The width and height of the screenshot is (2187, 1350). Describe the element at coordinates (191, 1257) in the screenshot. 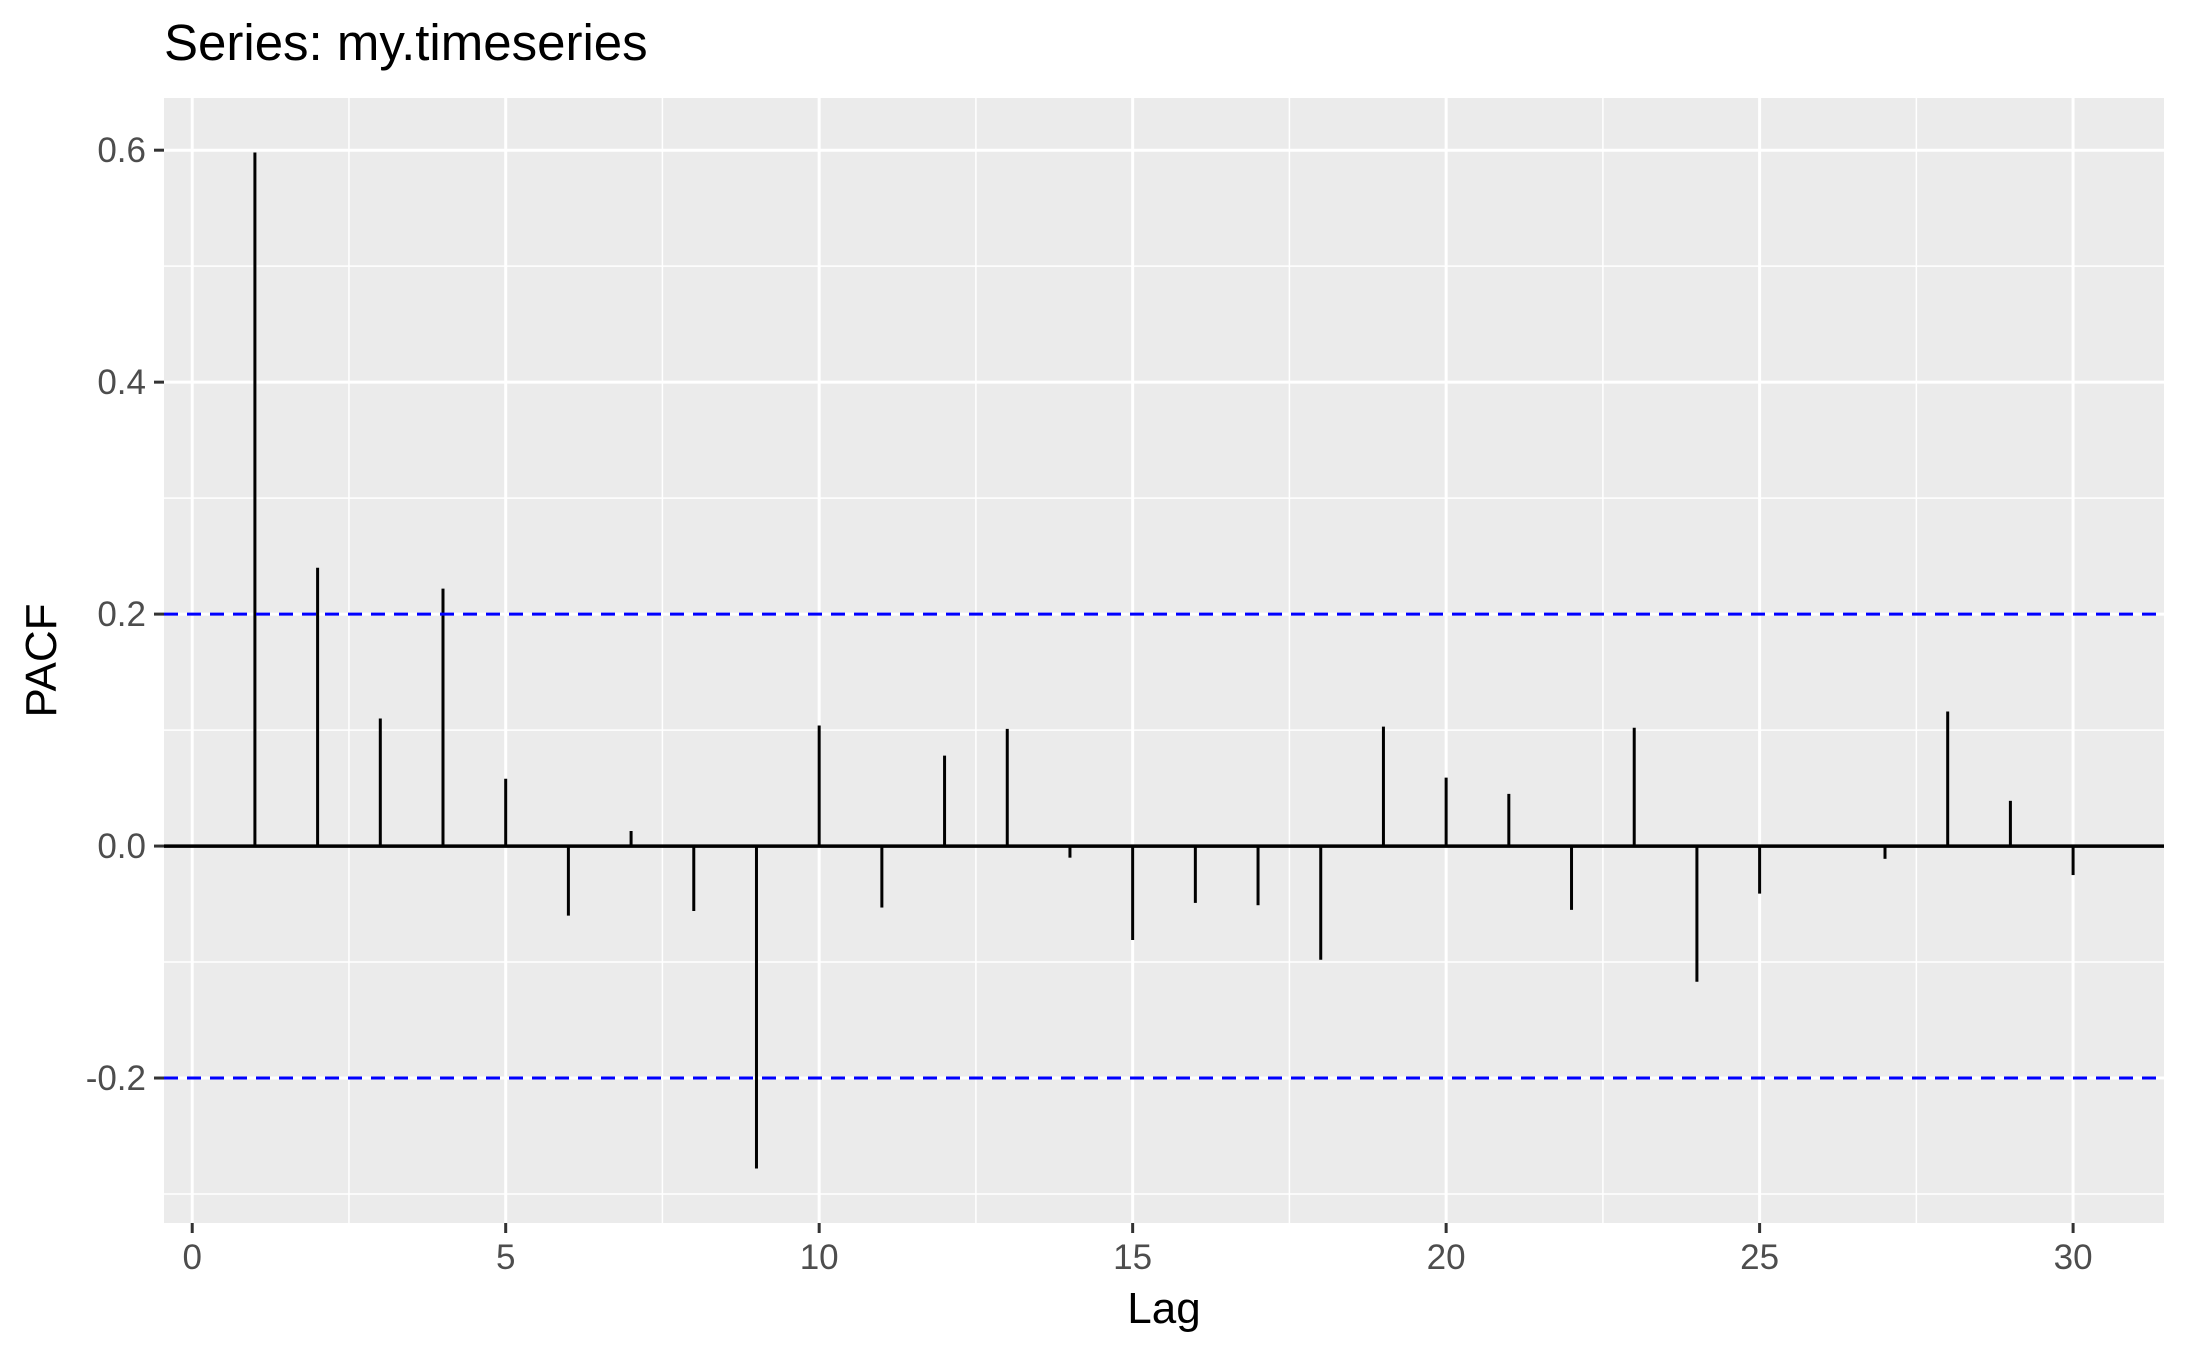

I see `x-tick-label: 0` at that location.